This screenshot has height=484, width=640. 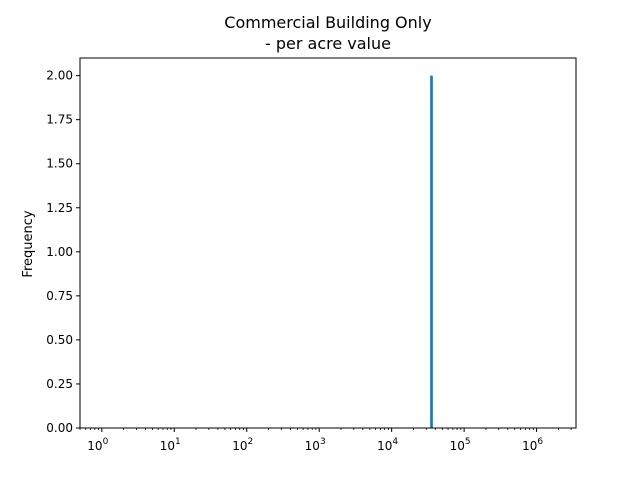 I want to click on x-tick-label: 10², so click(x=242, y=445).